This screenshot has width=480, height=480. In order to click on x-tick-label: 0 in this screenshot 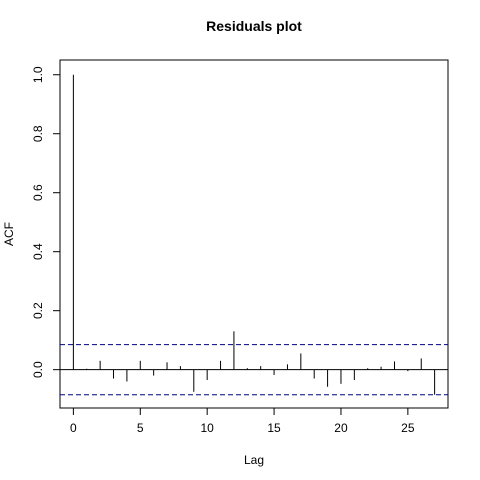, I will do `click(73, 428)`.